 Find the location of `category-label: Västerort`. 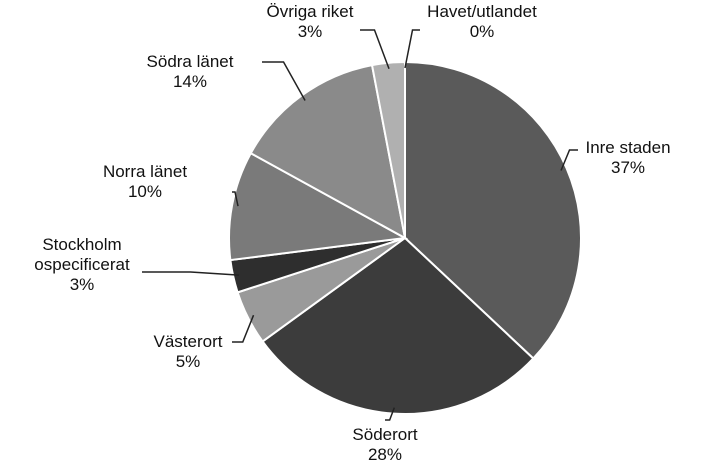

category-label: Västerort is located at coordinates (188, 341).